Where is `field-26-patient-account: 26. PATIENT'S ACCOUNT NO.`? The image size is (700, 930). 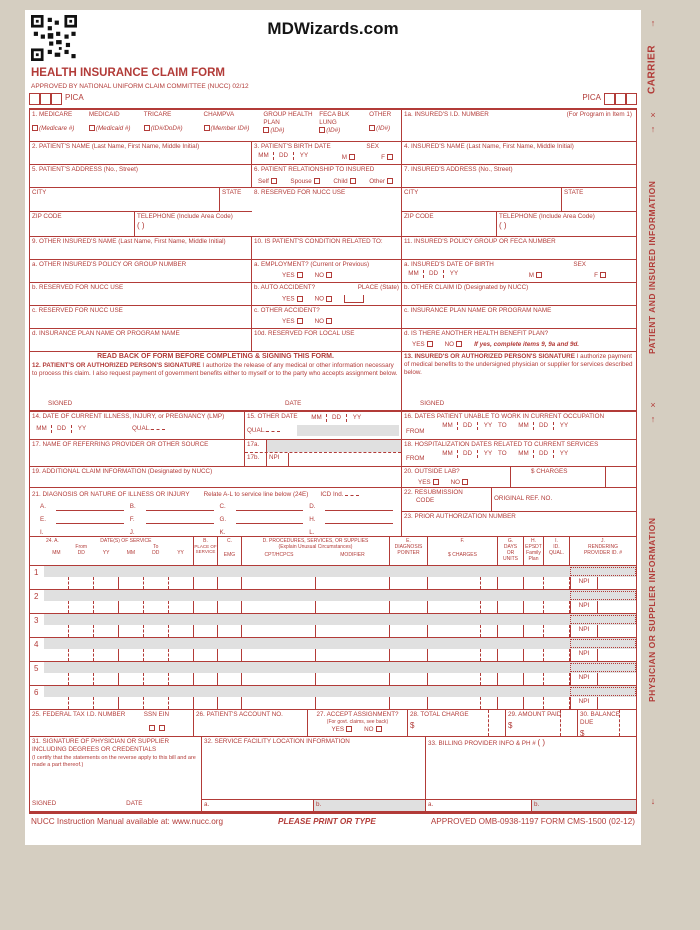 field-26-patient-account: 26. PATIENT'S ACCOUNT NO. is located at coordinates (251, 723).